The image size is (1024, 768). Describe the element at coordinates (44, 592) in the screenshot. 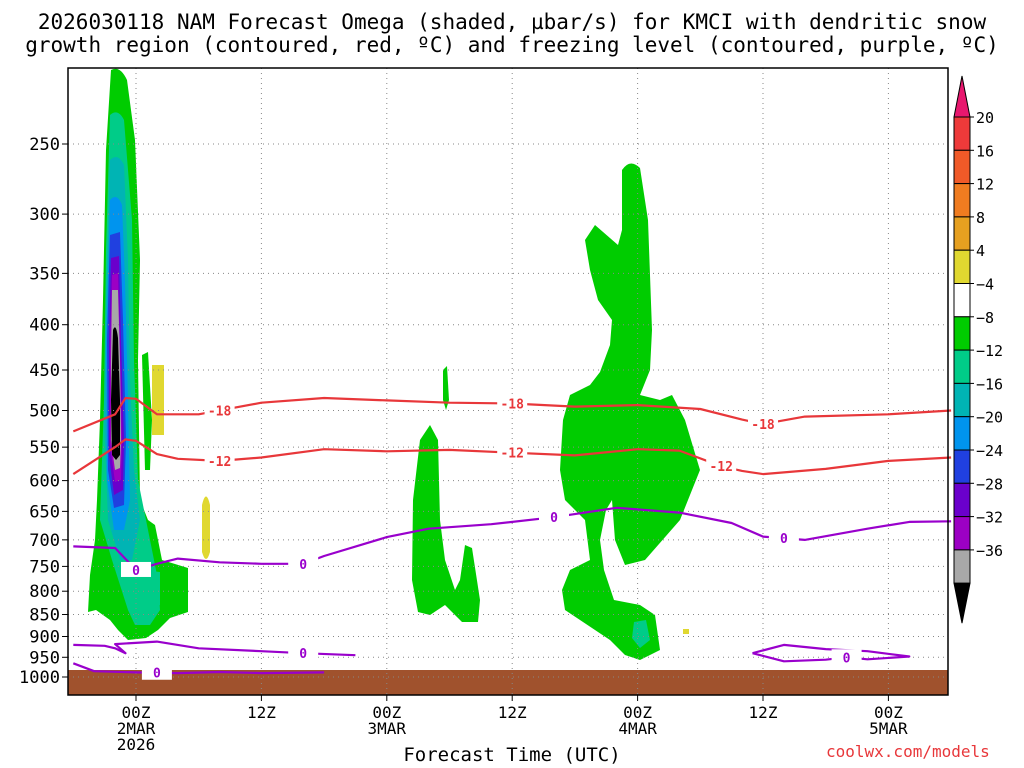

I see `y-tick-label: 800` at that location.